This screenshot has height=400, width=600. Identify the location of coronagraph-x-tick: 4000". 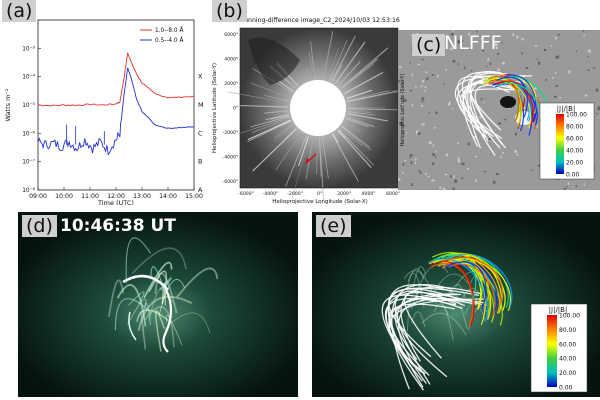
(369, 194).